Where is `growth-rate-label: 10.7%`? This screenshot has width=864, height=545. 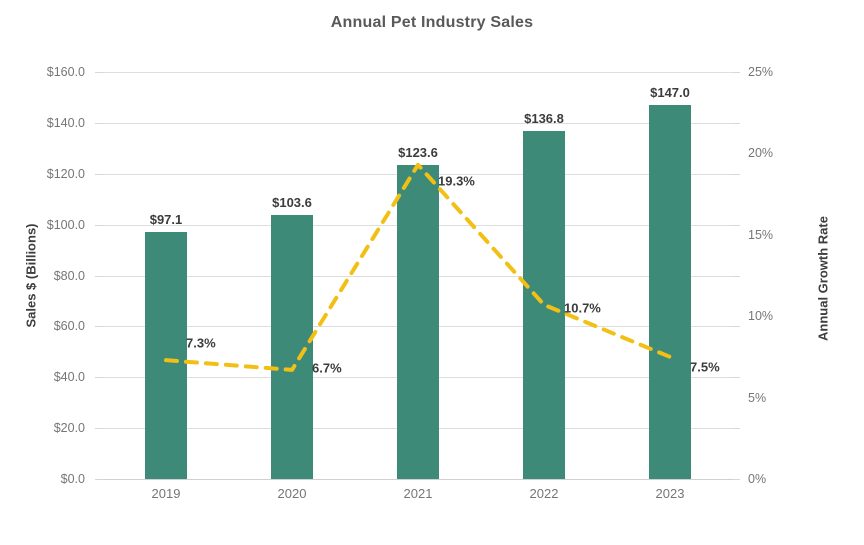 growth-rate-label: 10.7% is located at coordinates (582, 308).